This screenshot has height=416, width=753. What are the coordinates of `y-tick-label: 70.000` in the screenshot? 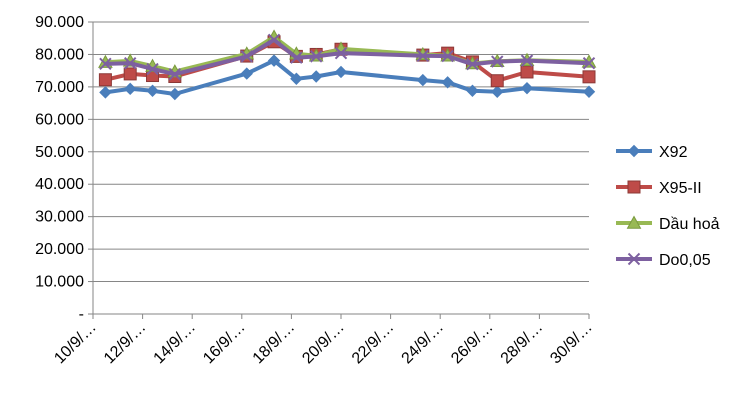 It's located at (59, 87).